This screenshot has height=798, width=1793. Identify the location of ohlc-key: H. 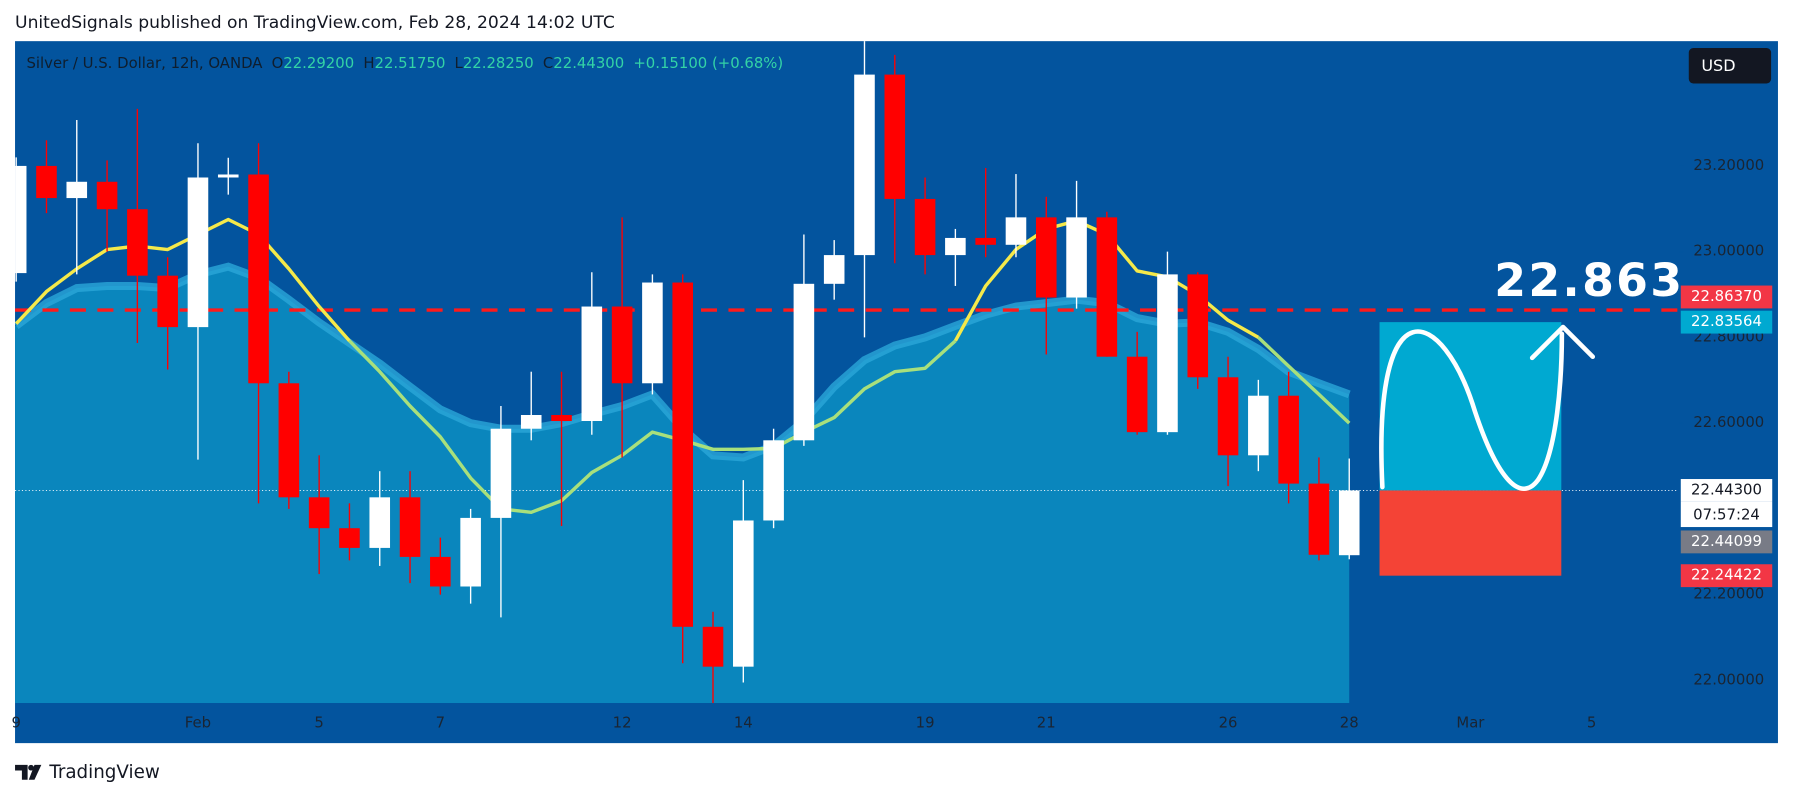
(368, 63).